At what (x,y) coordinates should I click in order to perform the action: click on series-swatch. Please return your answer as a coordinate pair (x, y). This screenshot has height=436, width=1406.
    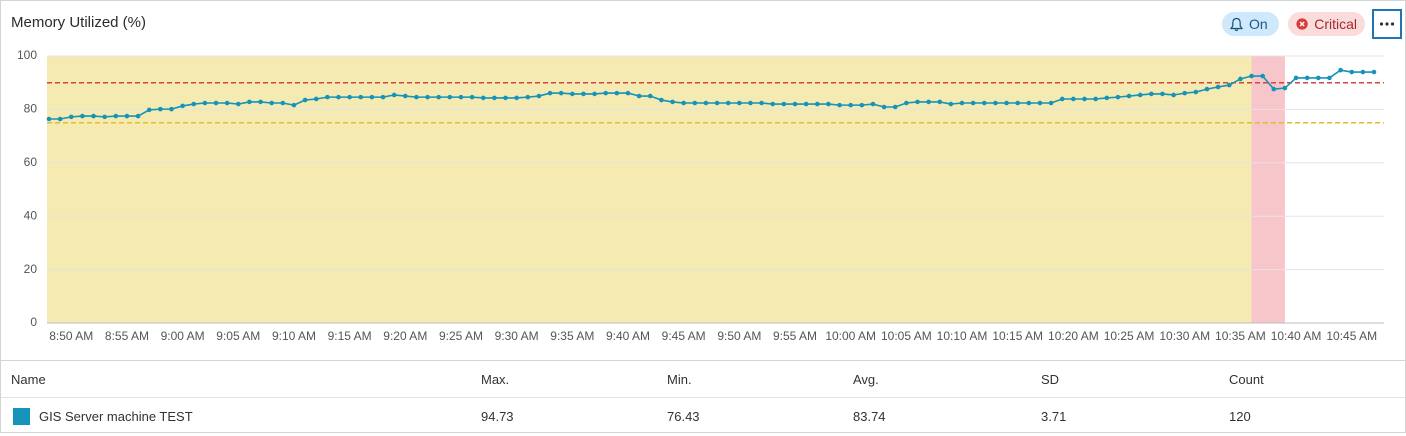
    Looking at the image, I should click on (21, 416).